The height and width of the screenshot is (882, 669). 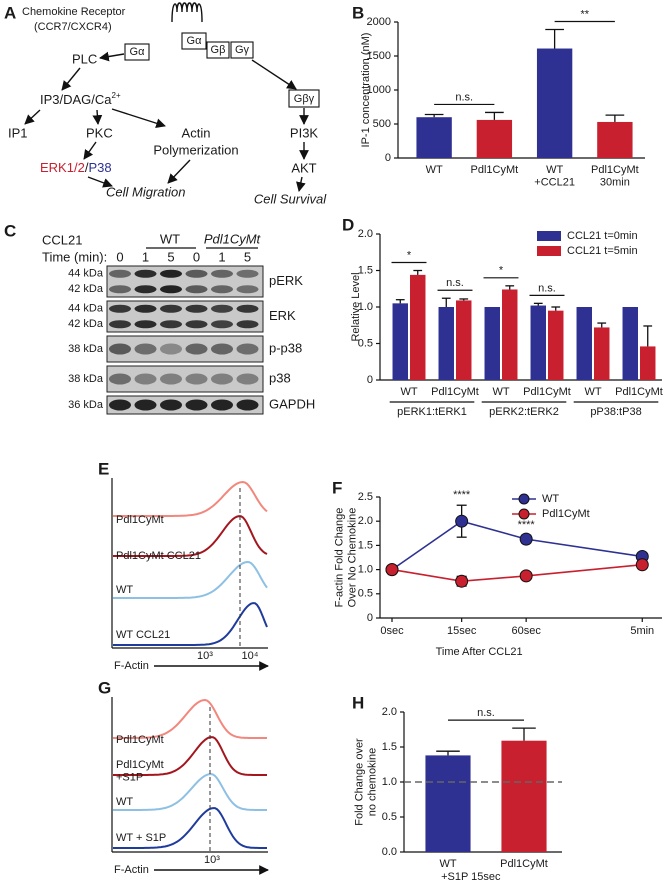 I want to click on legend-swatch, so click(x=549, y=236).